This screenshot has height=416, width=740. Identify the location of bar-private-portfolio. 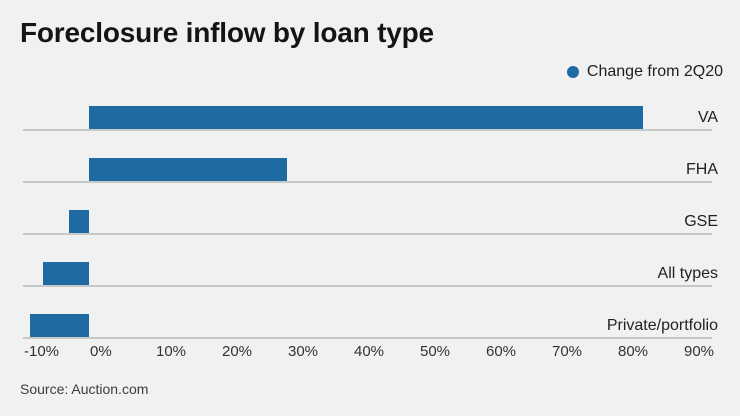
(59, 325).